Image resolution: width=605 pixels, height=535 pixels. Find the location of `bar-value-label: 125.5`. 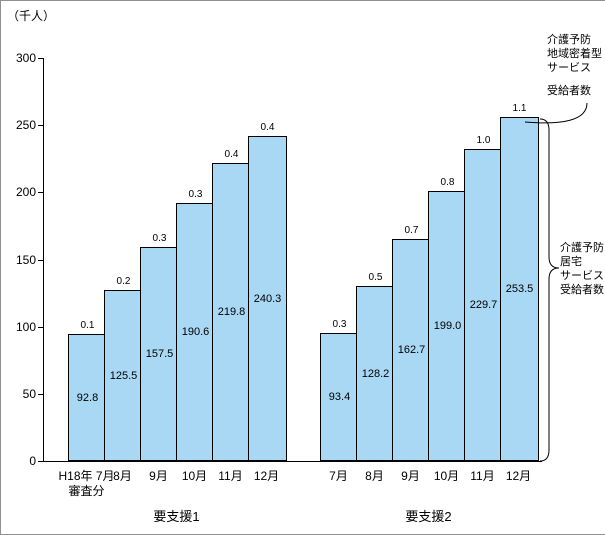

bar-value-label: 125.5 is located at coordinates (123, 375).